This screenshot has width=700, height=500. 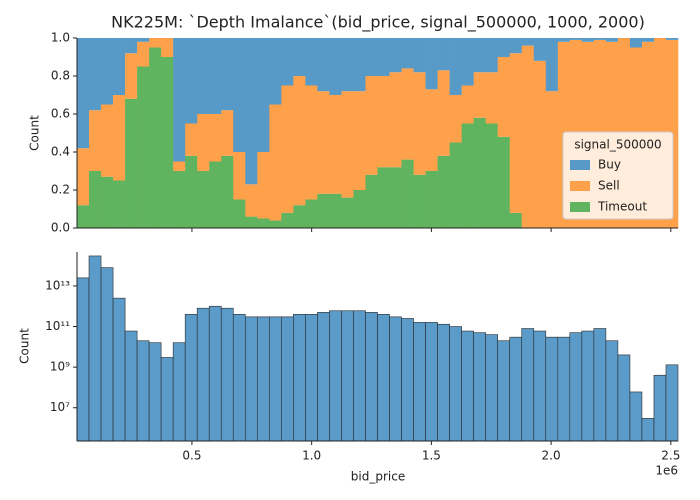 I want to click on legend-label: Sell, so click(x=609, y=186).